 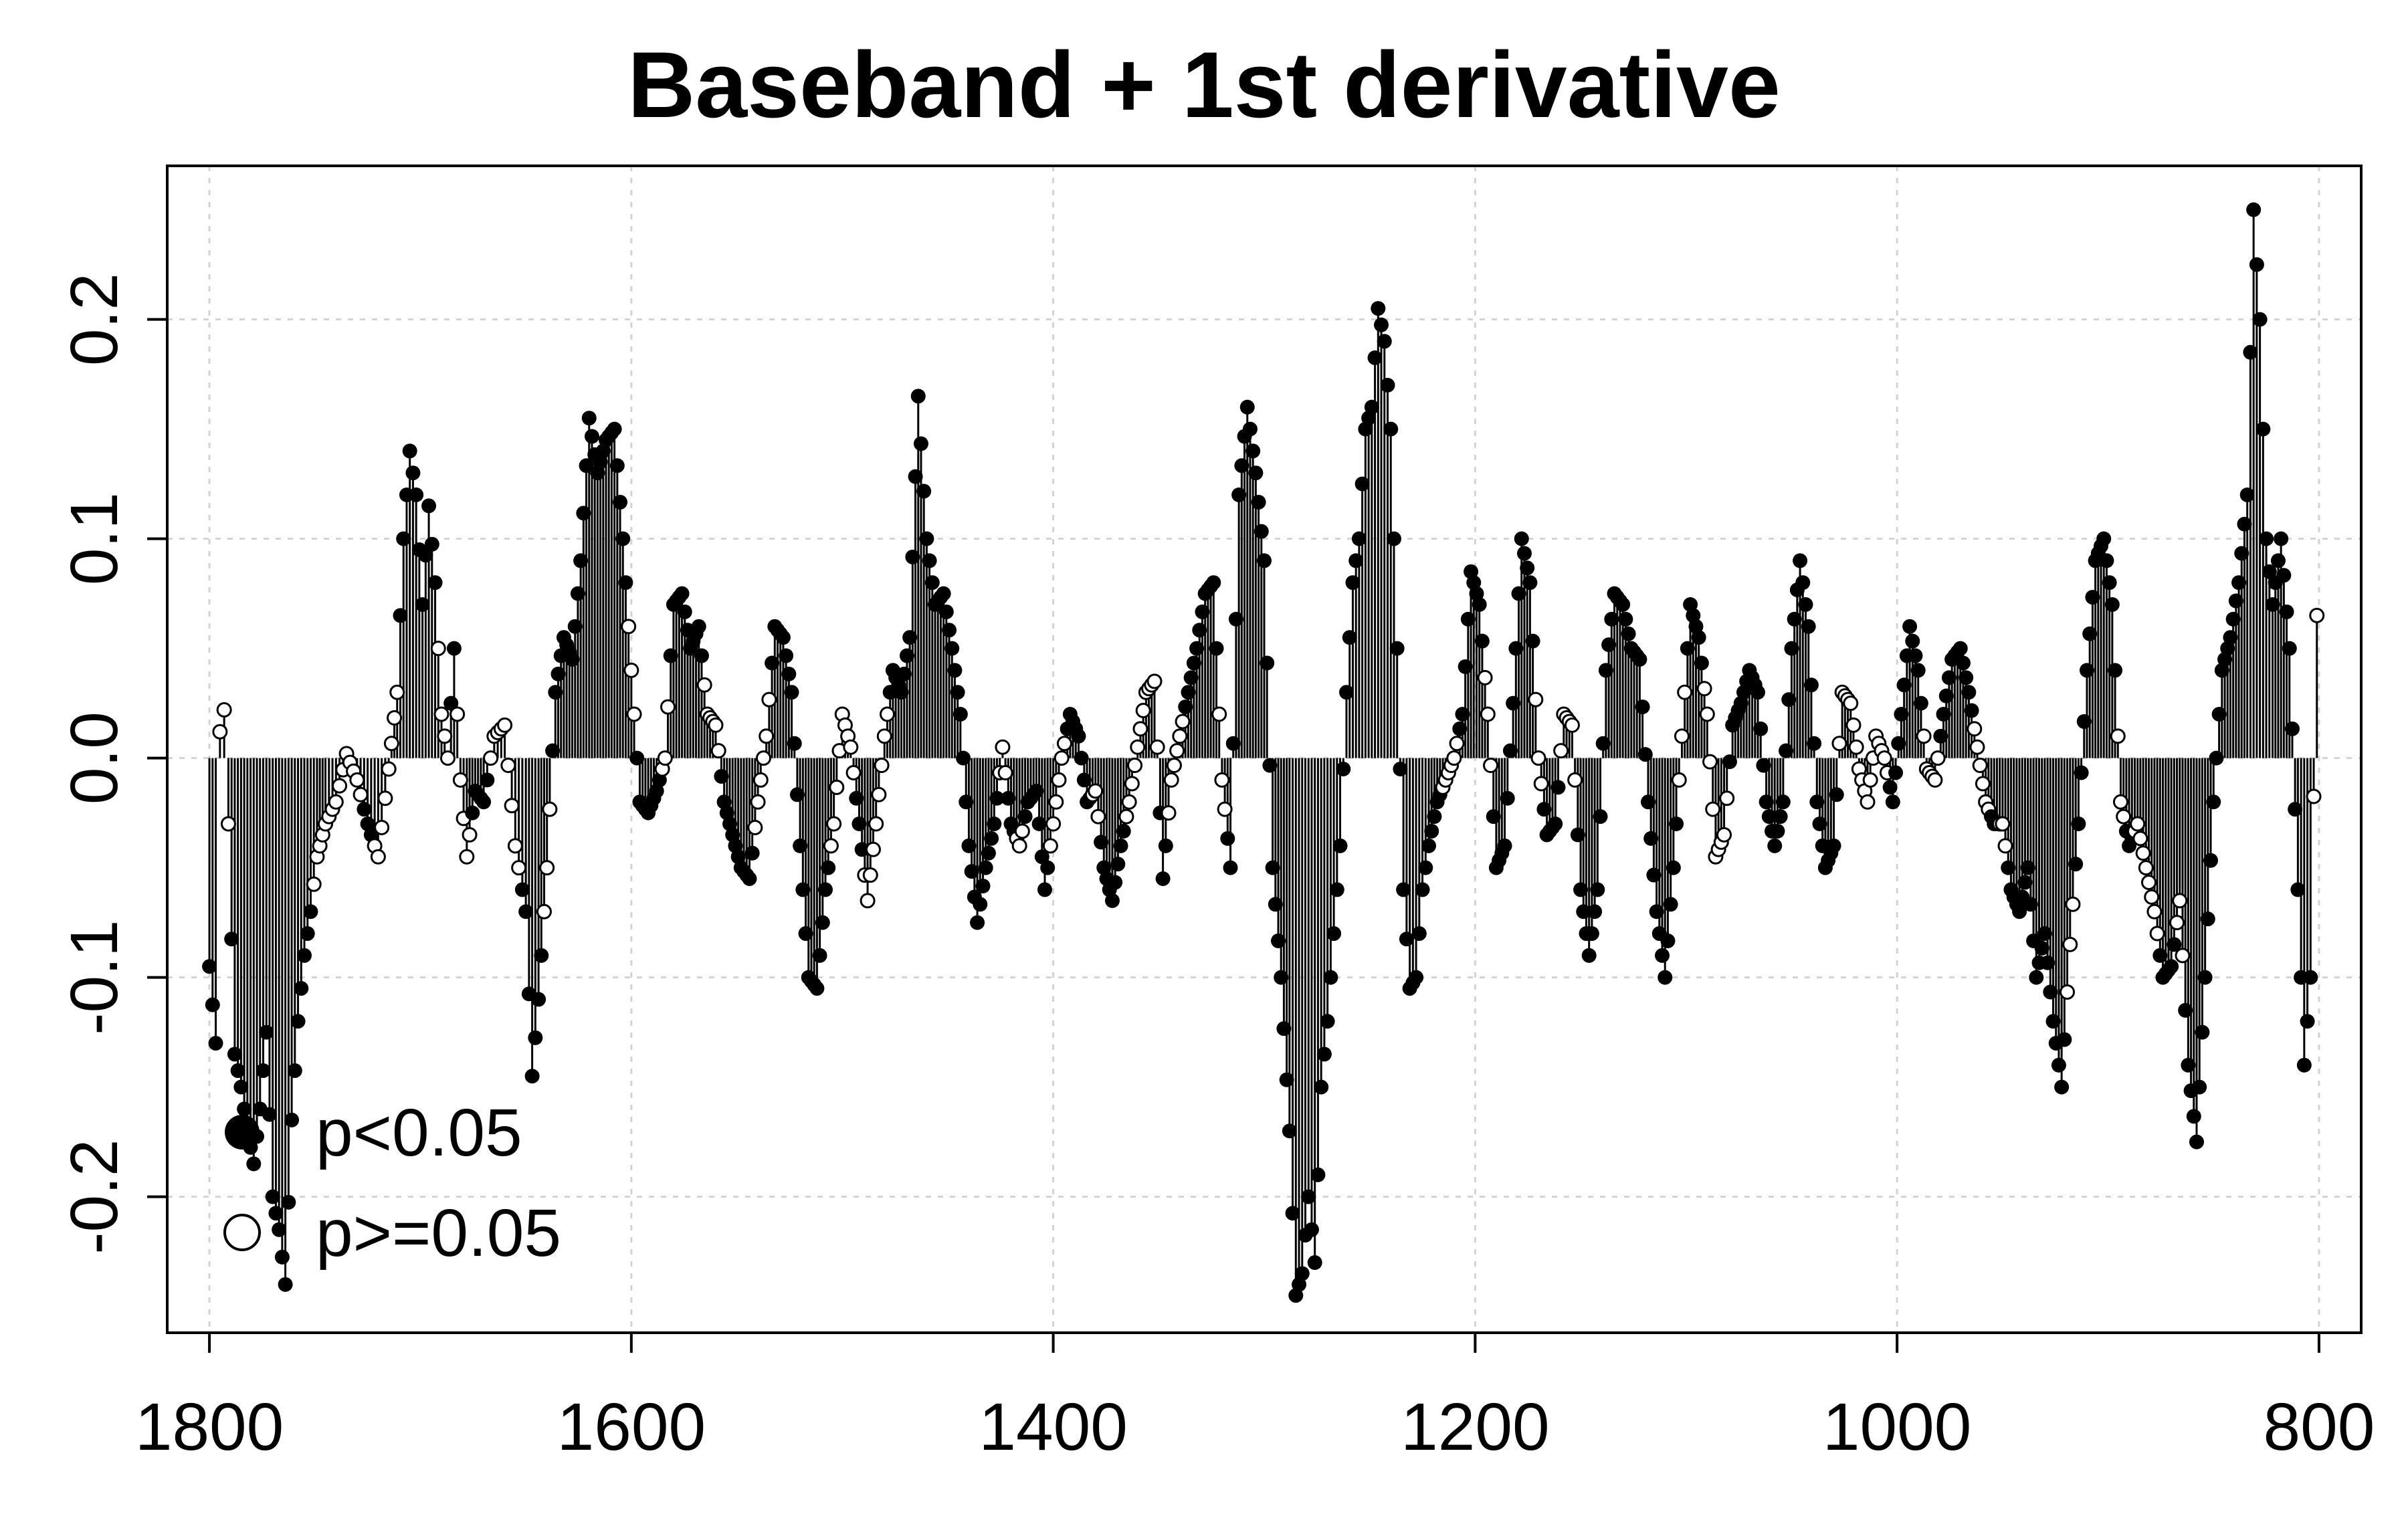 What do you see at coordinates (2319, 1427) in the screenshot?
I see `x-tick-label: 800` at bounding box center [2319, 1427].